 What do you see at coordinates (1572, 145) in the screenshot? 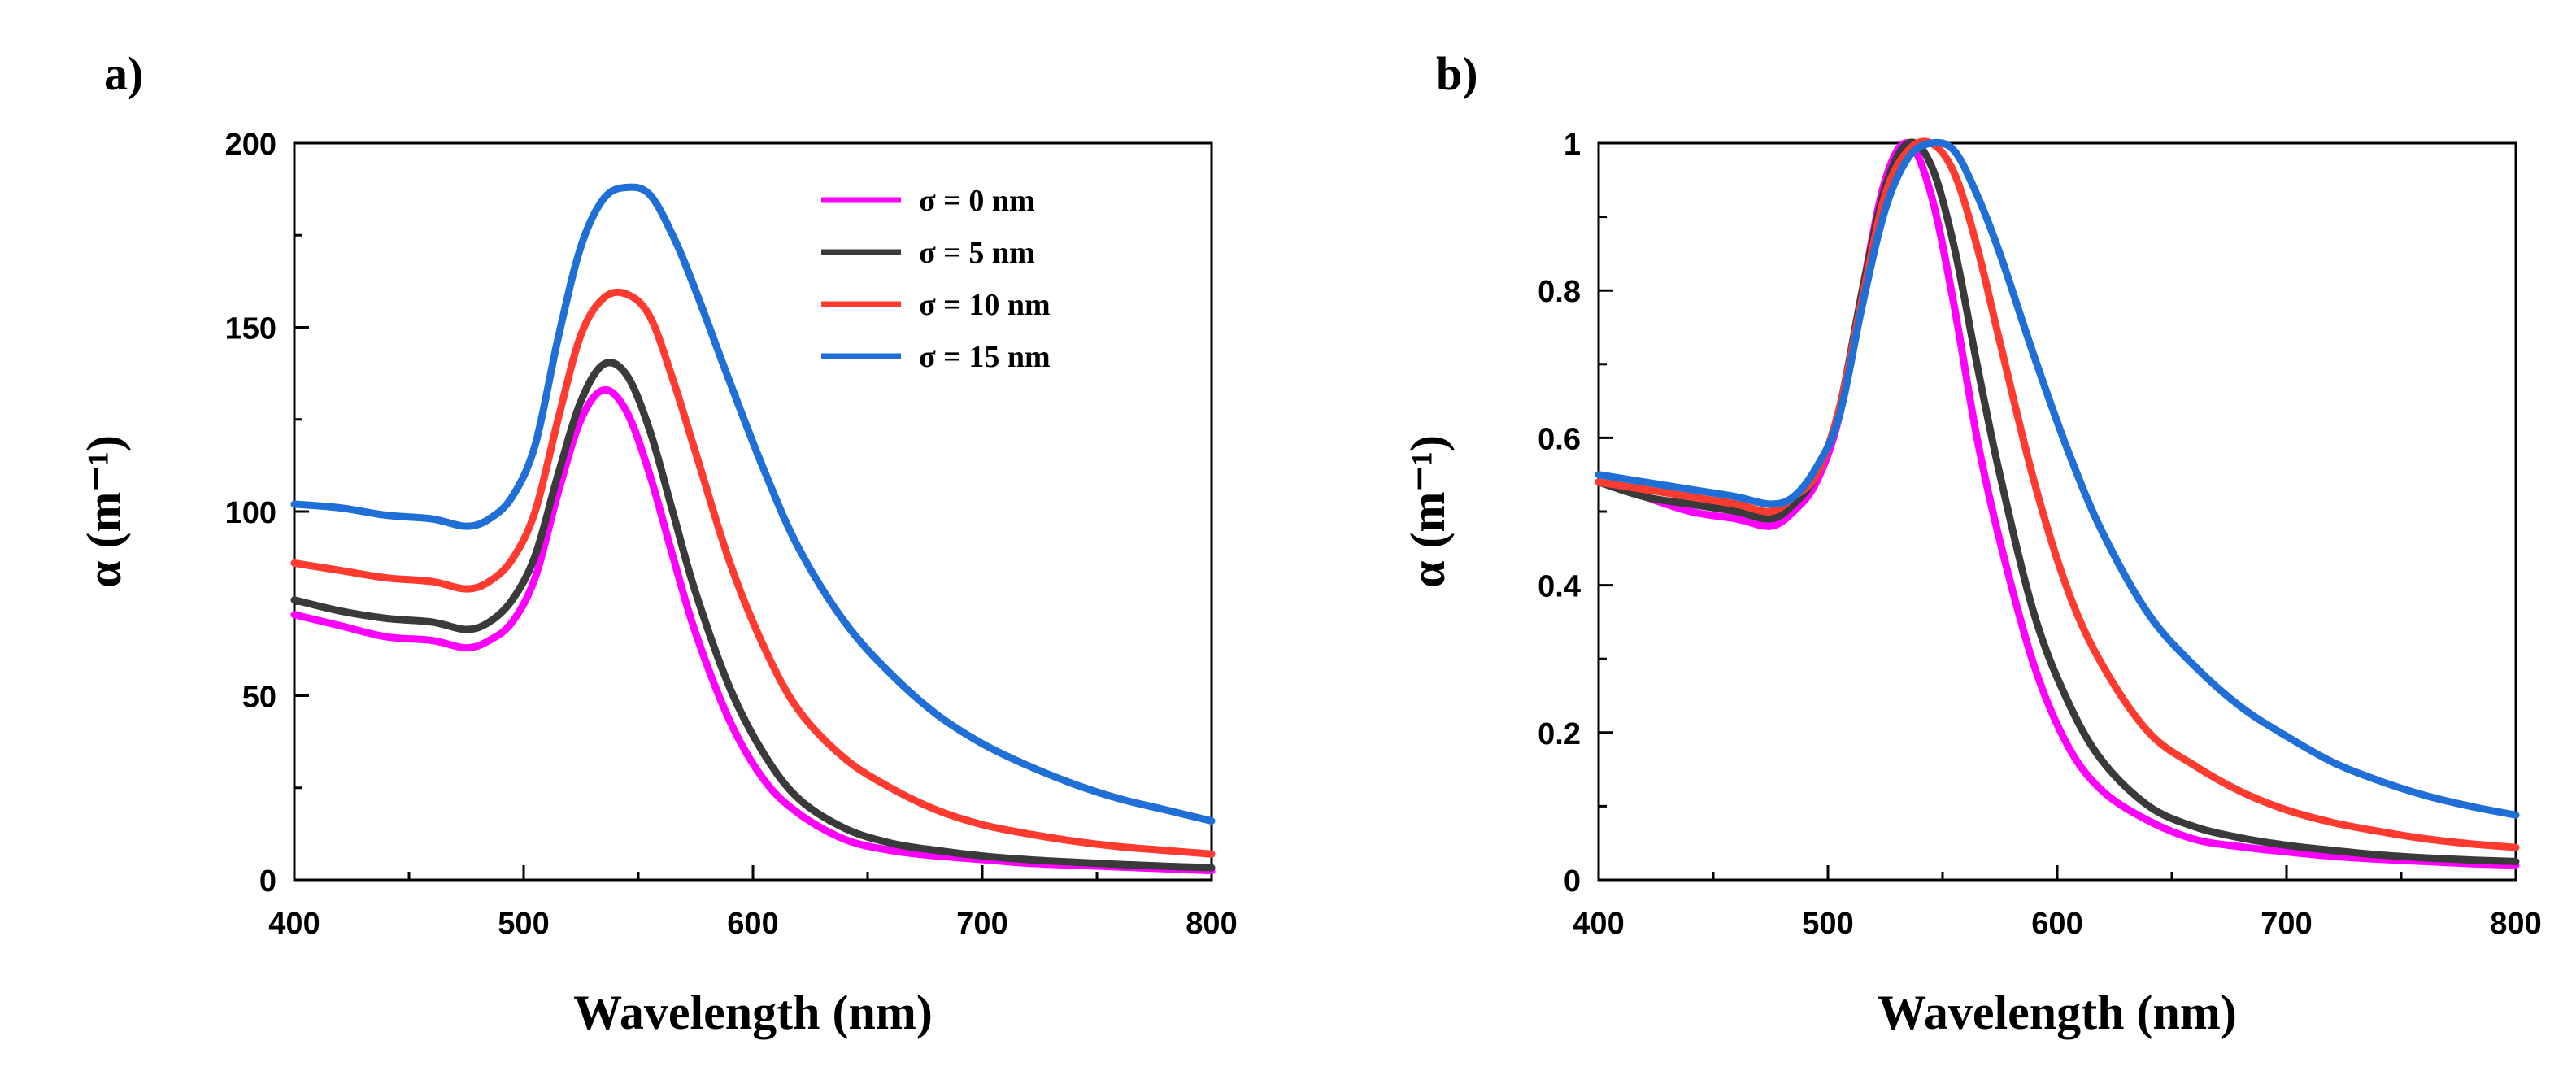
I see `panel-b-y-tick-label: 1` at bounding box center [1572, 145].